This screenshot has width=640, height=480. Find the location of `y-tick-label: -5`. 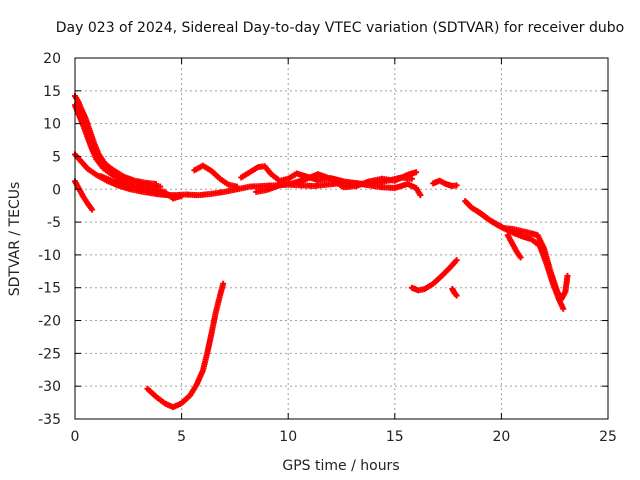

y-tick-label: -5 is located at coordinates (54, 223).